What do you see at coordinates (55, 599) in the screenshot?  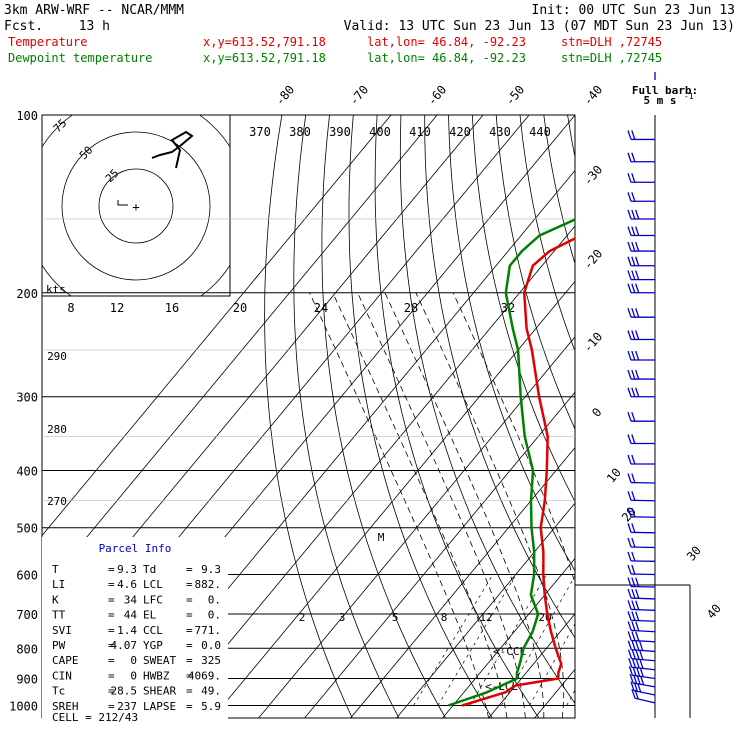 I see `parcel-key: K` at bounding box center [55, 599].